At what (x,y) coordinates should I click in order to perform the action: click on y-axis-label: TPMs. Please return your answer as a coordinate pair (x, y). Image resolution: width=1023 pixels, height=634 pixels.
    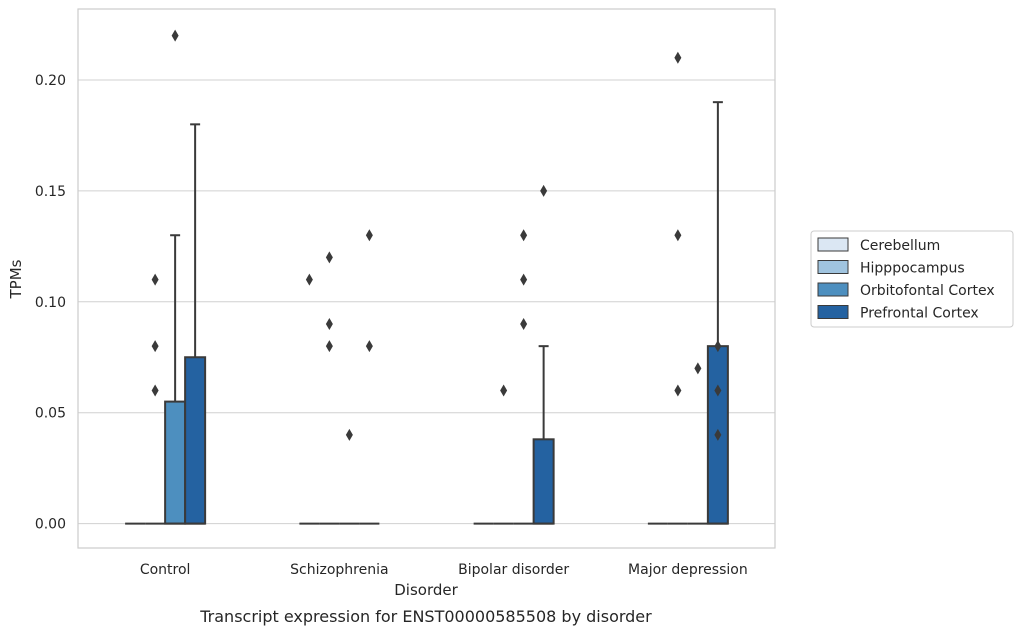
    Looking at the image, I should click on (16, 279).